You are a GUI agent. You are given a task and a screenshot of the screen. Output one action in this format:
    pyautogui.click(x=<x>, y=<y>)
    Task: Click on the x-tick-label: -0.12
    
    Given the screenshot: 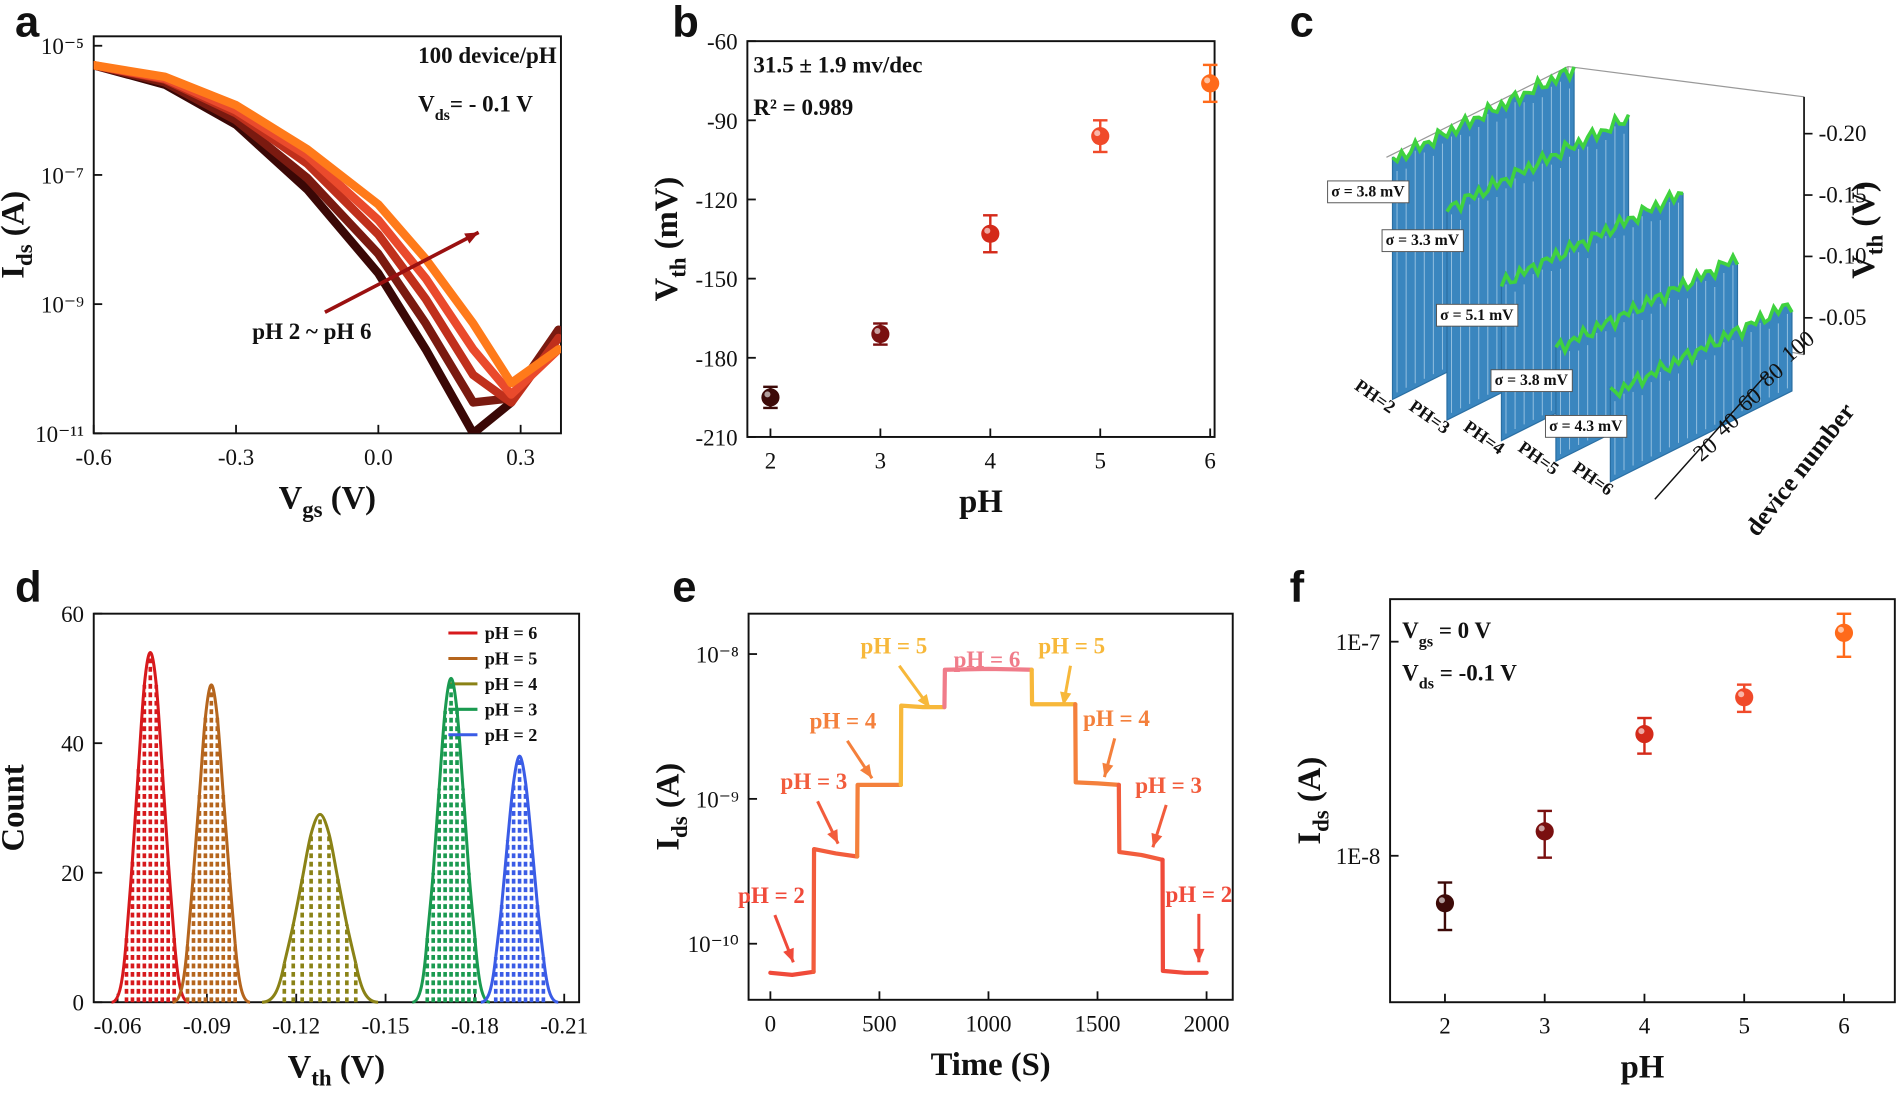 What is the action you would take?
    pyautogui.click(x=296, y=1026)
    